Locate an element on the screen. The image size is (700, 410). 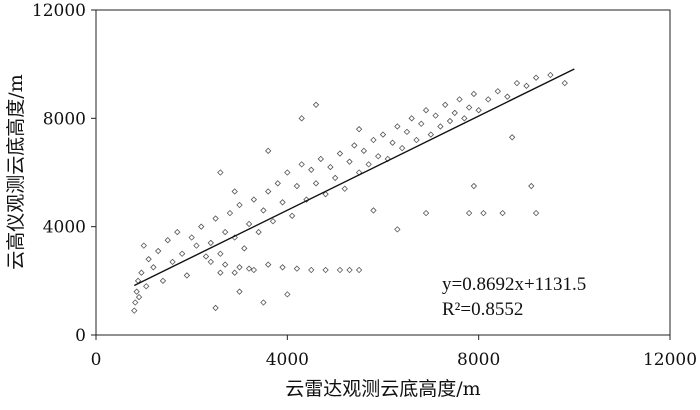
r-squared: R²=0.8552 is located at coordinates (482, 309).